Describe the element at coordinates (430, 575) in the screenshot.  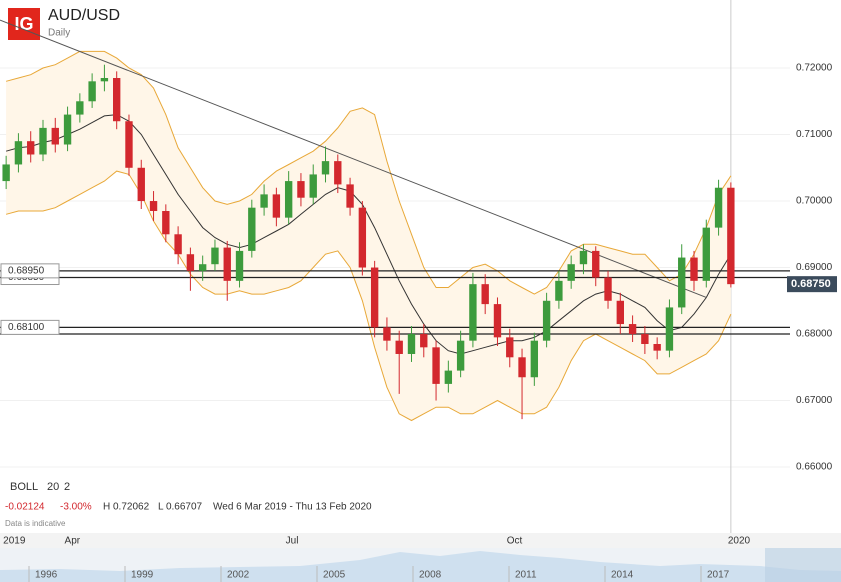
I see `navigator-year: 2008` at that location.